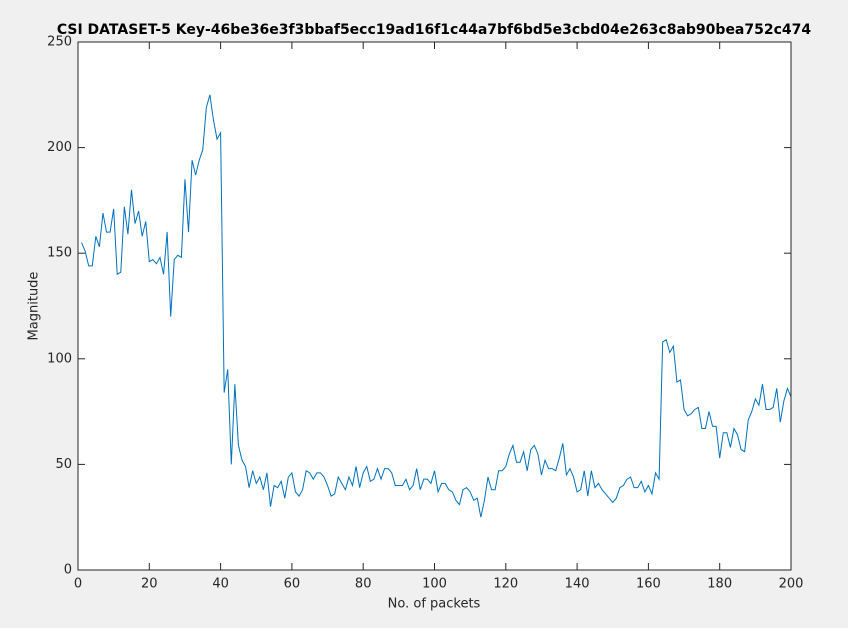  What do you see at coordinates (363, 584) in the screenshot?
I see `x-tick-label: 80` at bounding box center [363, 584].